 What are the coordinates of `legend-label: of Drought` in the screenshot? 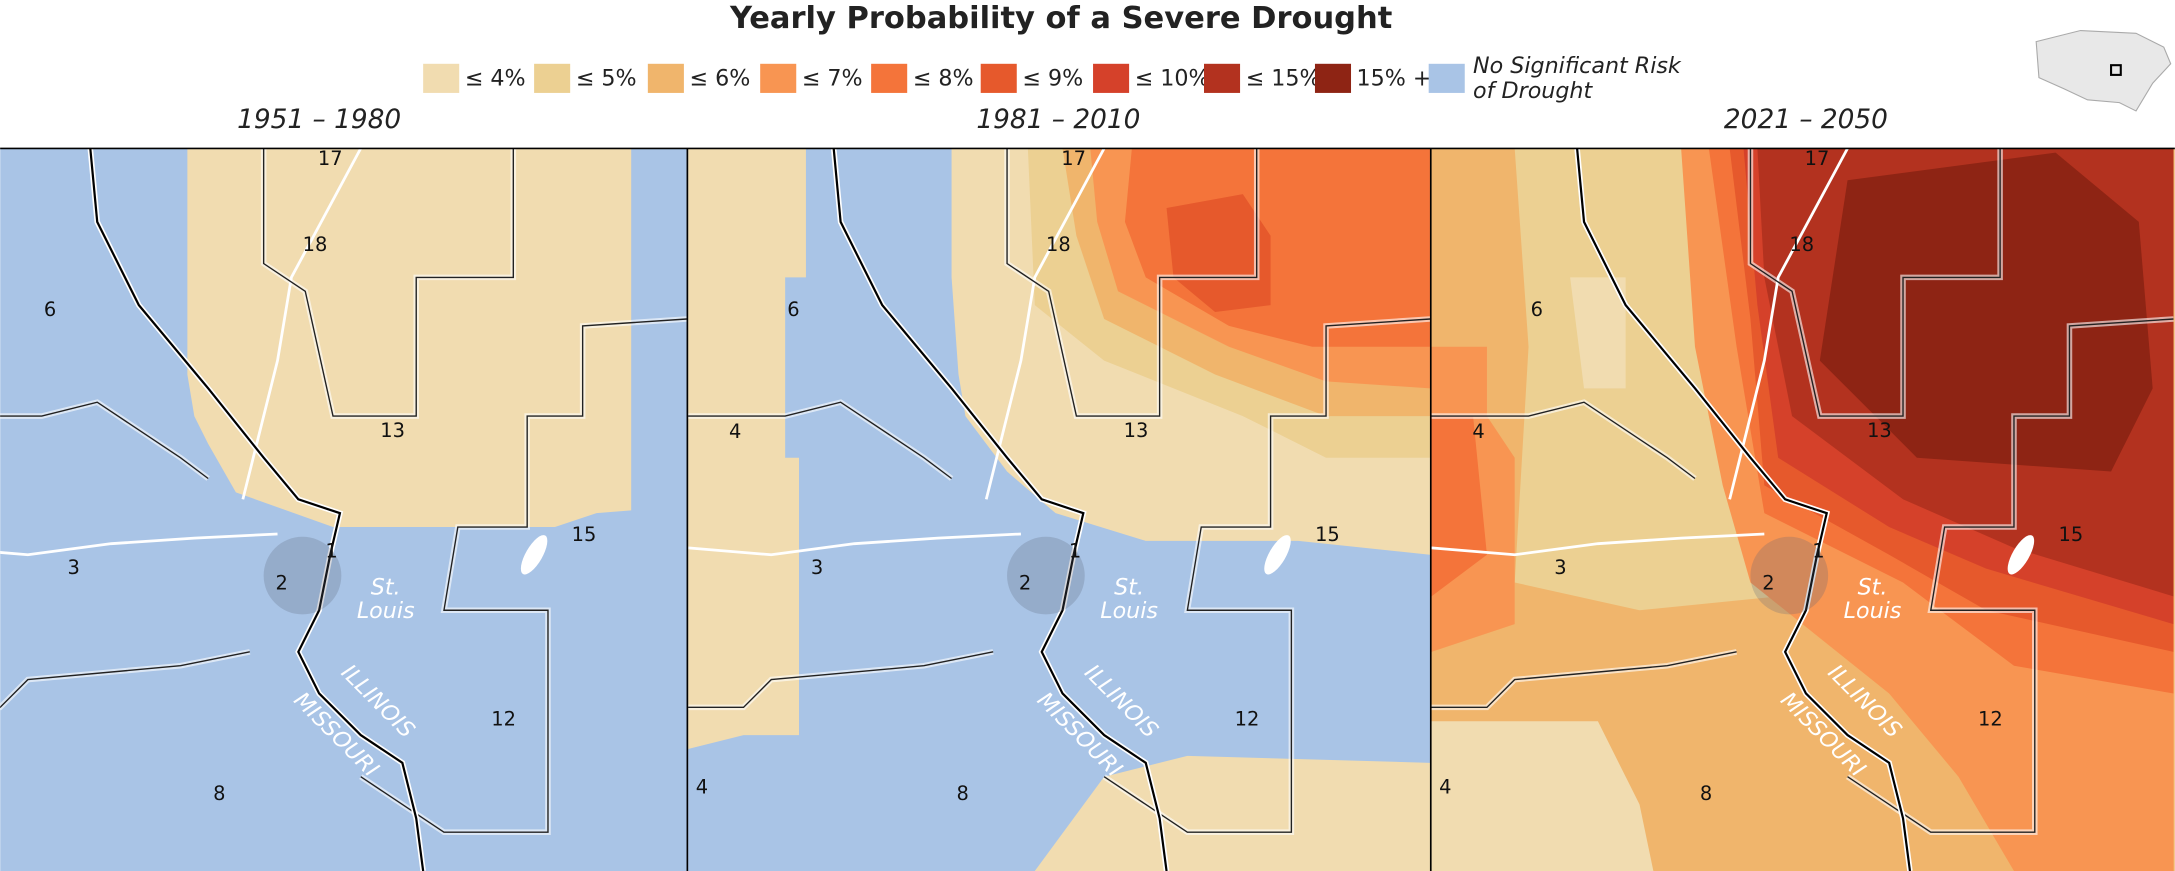 It's located at (1533, 91).